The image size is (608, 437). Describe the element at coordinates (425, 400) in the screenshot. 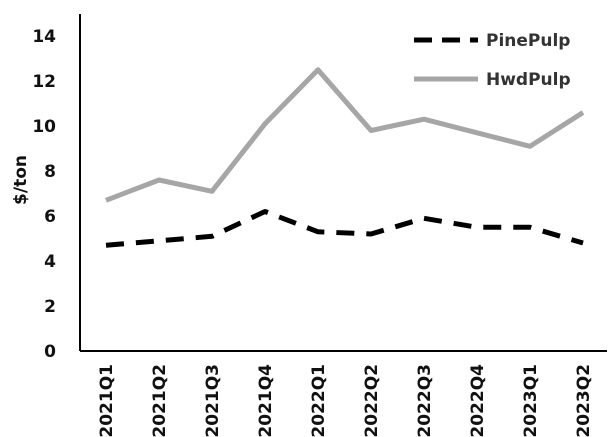

I see `x-tick-label: 2022Q3` at that location.